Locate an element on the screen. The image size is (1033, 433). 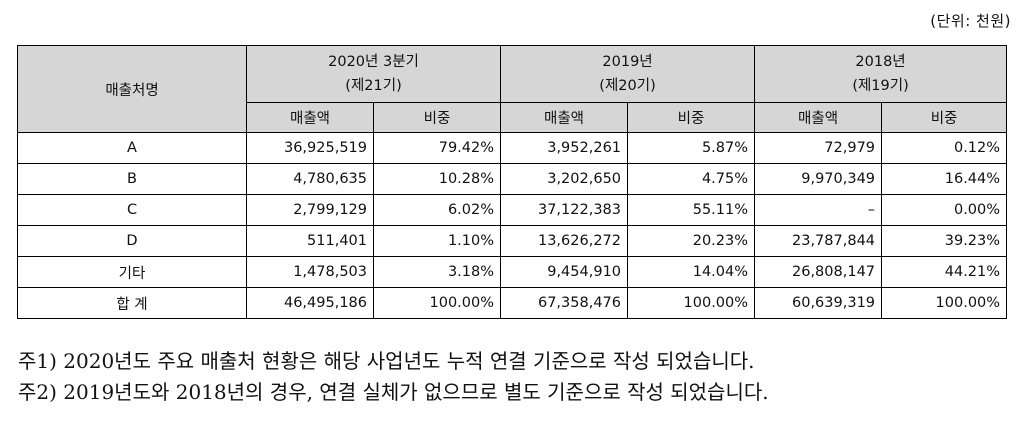
sales-cell: 511,401 is located at coordinates (310, 241).